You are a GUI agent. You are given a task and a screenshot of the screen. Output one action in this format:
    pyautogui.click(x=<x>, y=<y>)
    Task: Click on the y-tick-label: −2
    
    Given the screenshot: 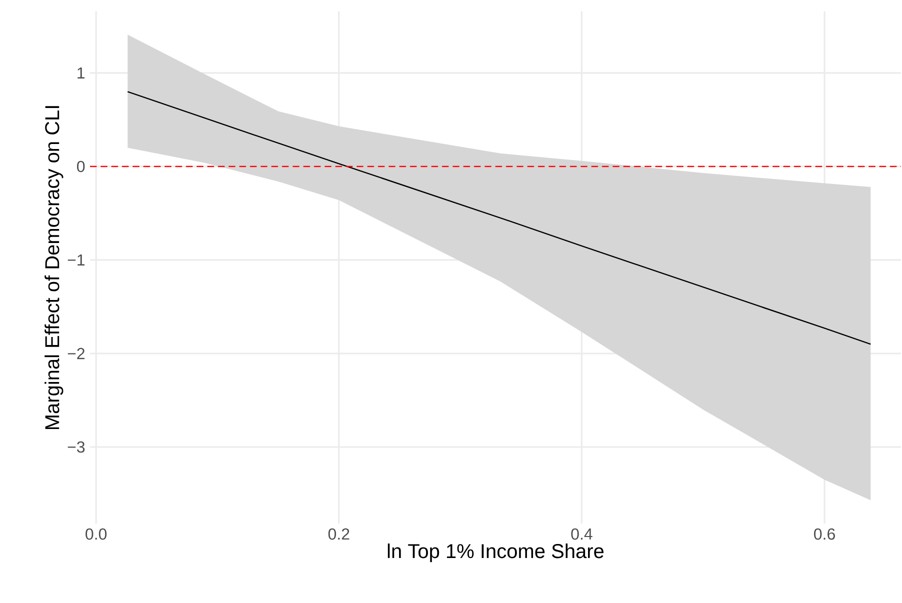 What is the action you would take?
    pyautogui.click(x=76, y=354)
    